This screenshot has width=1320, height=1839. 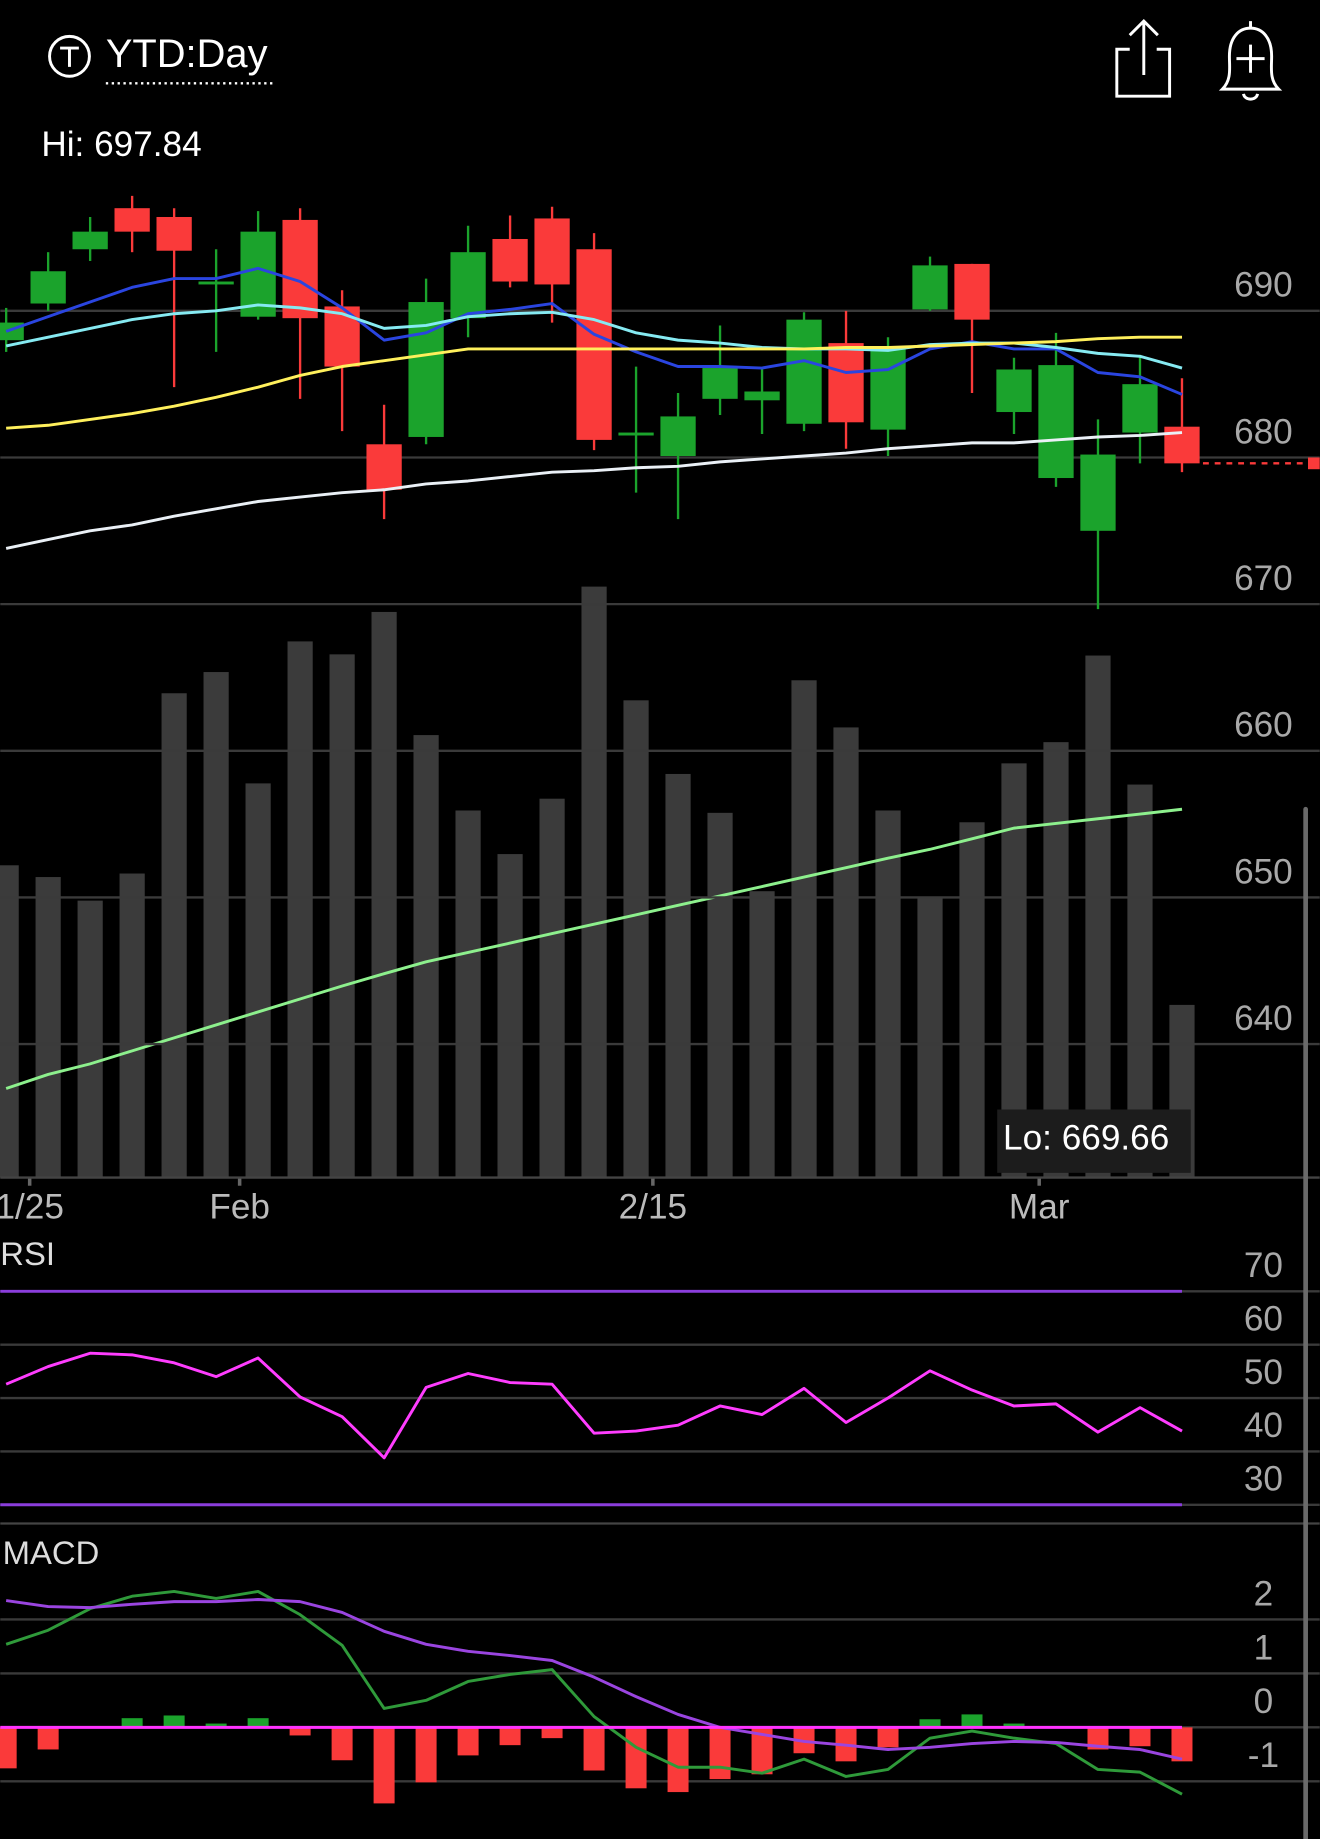 I want to click on y-tick-label: 40, so click(x=1263, y=1425).